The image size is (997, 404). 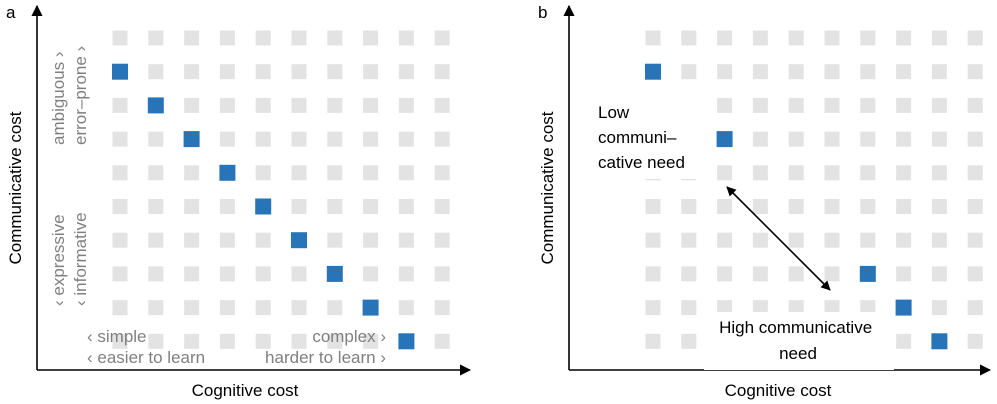 I want to click on annotation-expressive: ‹ expressive, so click(x=58, y=260).